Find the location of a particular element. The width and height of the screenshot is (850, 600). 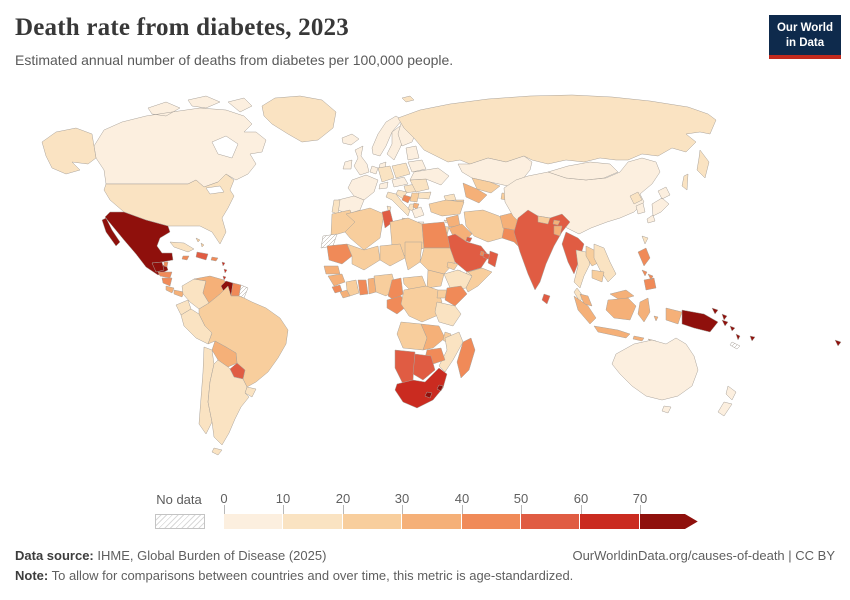

country-serbia is located at coordinates (414, 197).